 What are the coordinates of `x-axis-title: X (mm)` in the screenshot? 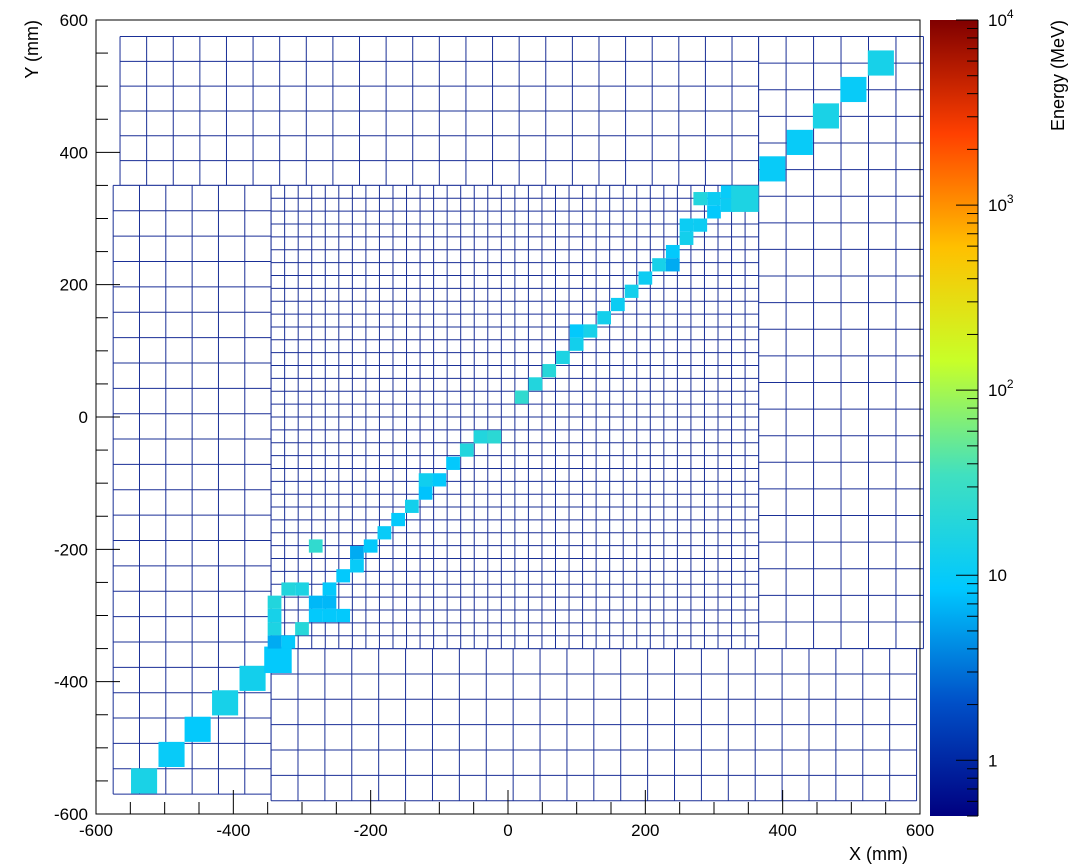 It's located at (878, 854).